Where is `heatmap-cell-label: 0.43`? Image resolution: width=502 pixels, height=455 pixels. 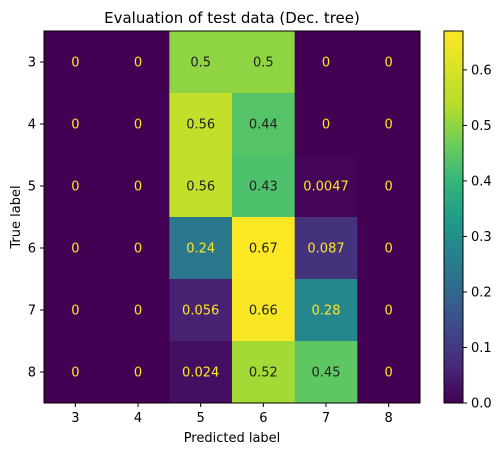
heatmap-cell-label: 0.43 is located at coordinates (263, 187).